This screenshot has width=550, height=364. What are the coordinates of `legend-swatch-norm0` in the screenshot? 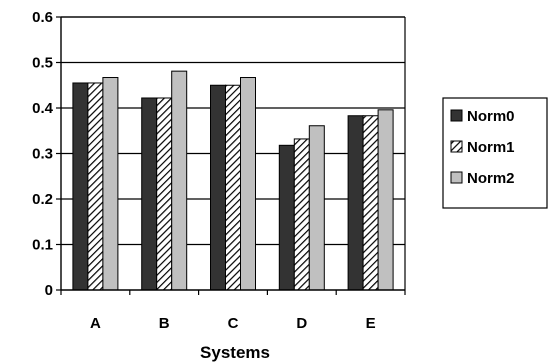 It's located at (456, 115).